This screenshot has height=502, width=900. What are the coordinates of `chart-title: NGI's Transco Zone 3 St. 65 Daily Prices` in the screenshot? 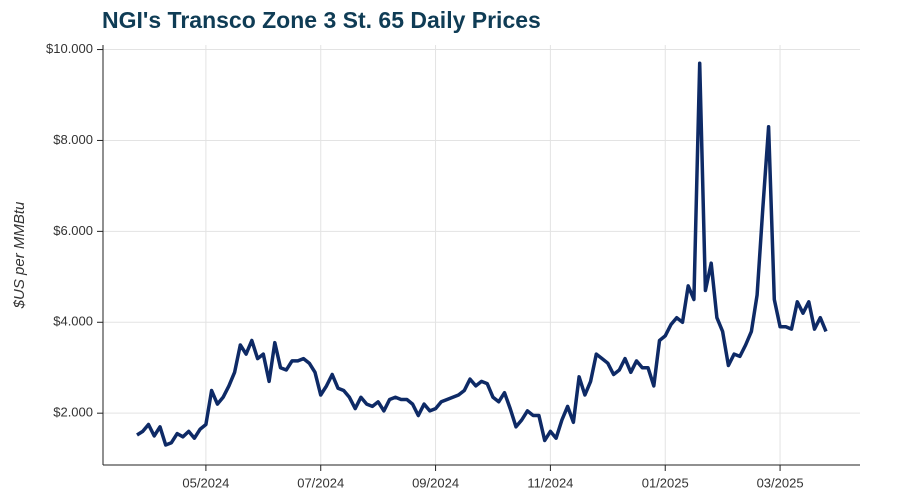 It's located at (321, 20).